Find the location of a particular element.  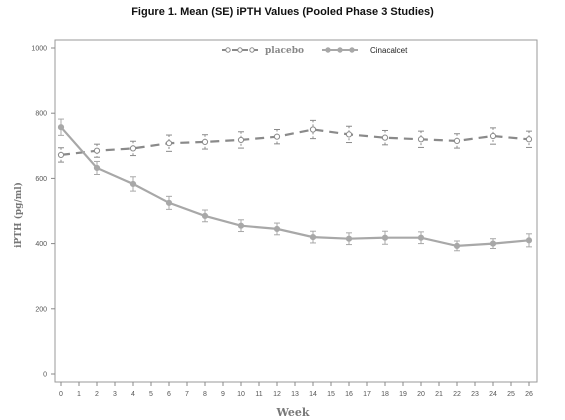

x-tick-label: 10 is located at coordinates (241, 394).